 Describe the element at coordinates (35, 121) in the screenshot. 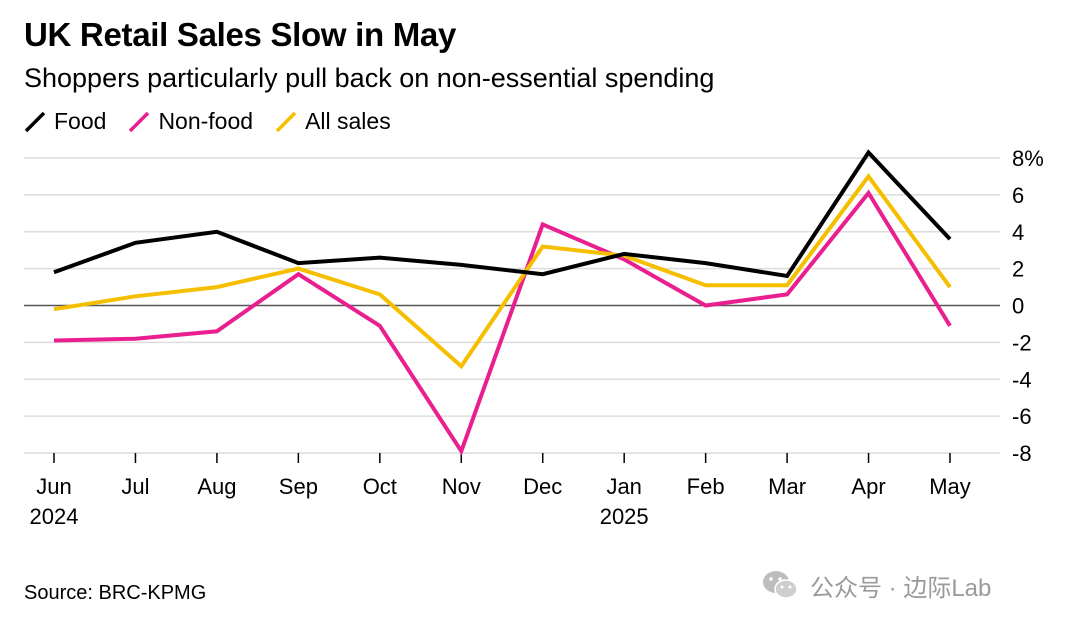

I see `legend-swatch-food` at that location.